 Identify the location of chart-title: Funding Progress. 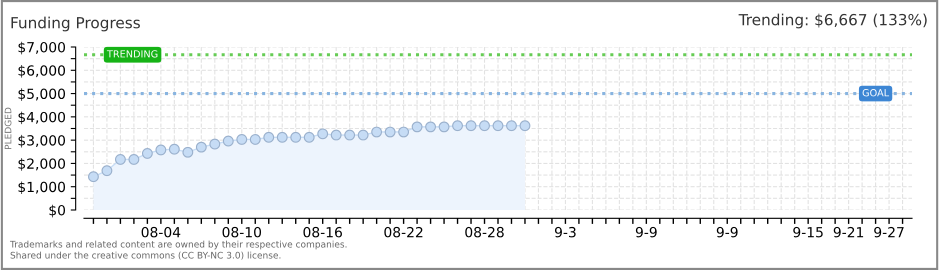
(76, 24).